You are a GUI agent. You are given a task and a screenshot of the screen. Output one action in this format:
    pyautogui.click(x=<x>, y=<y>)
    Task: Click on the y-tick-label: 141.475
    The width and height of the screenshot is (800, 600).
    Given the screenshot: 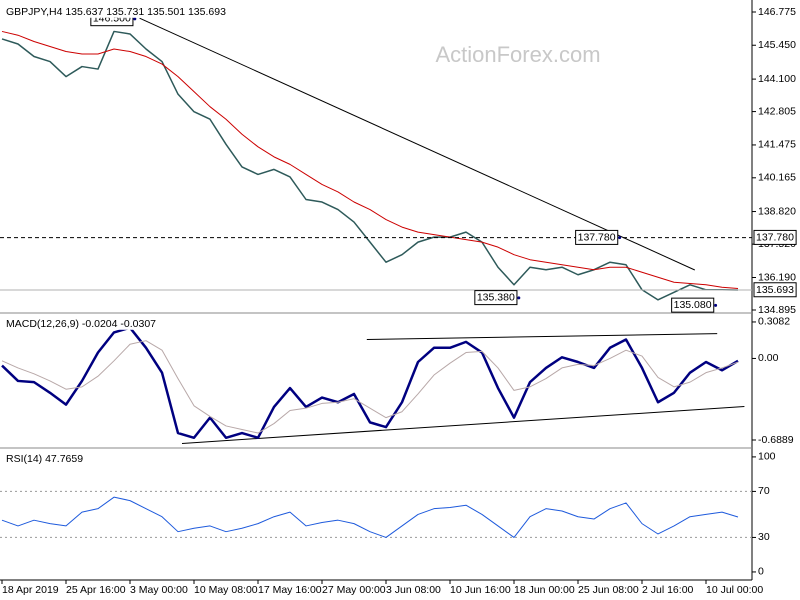 What is the action you would take?
    pyautogui.click(x=777, y=145)
    